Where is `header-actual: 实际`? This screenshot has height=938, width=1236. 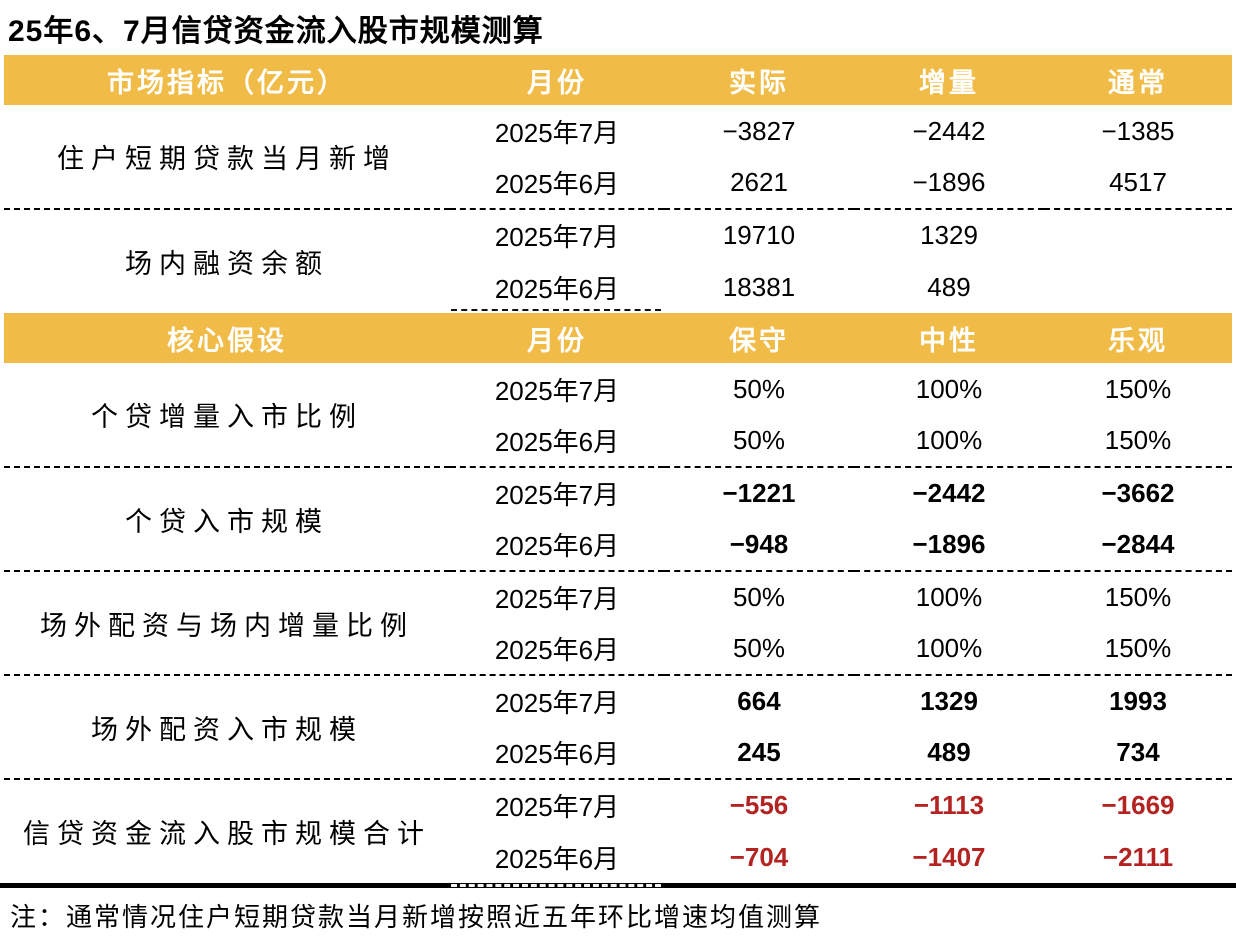
header-actual: 实际 is located at coordinates (759, 80).